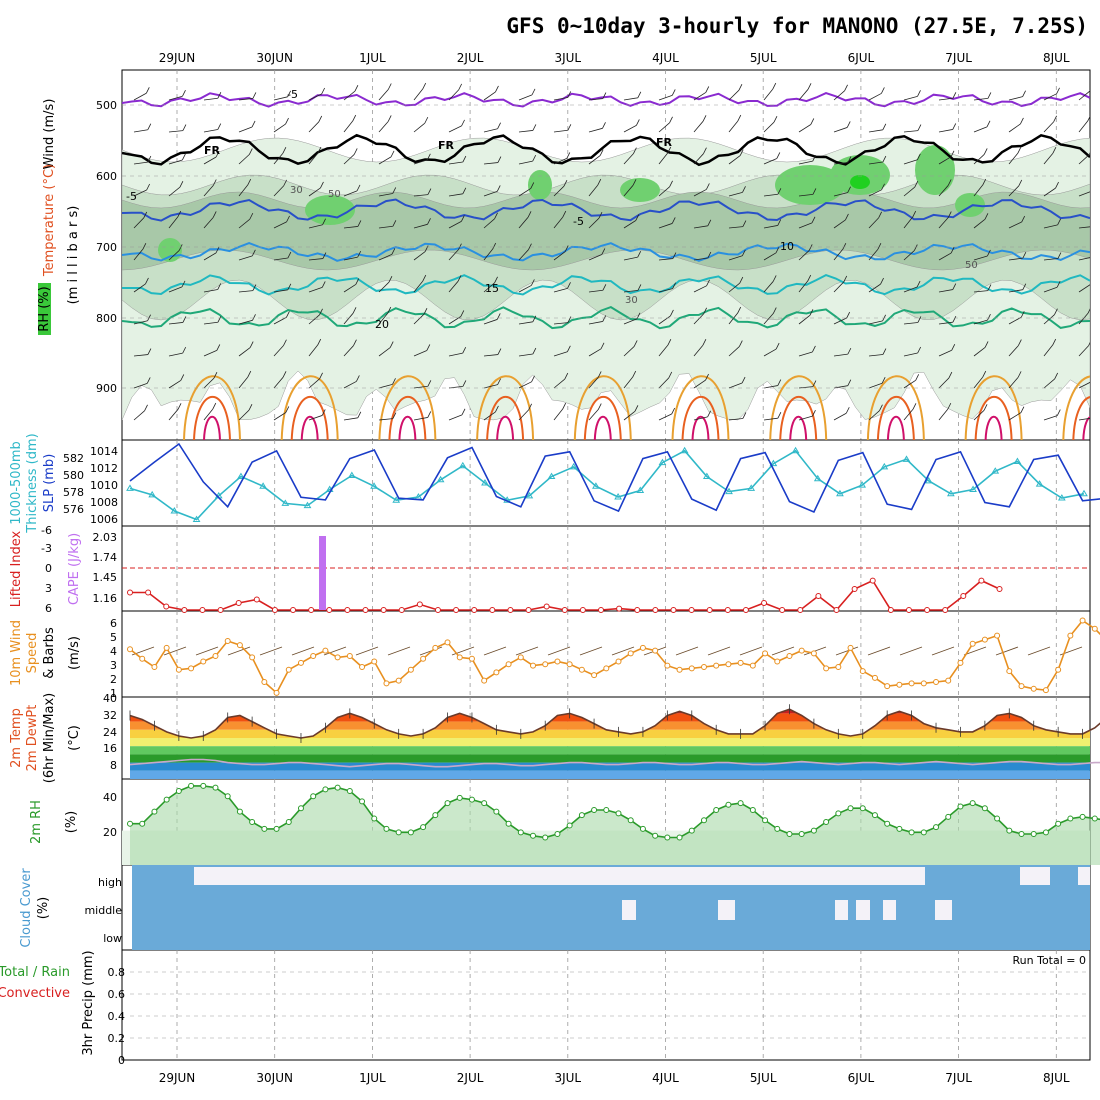 The height and width of the screenshot is (1100, 1100). Describe the element at coordinates (106, 105) in the screenshot. I see `y-tick-500: 500` at that location.